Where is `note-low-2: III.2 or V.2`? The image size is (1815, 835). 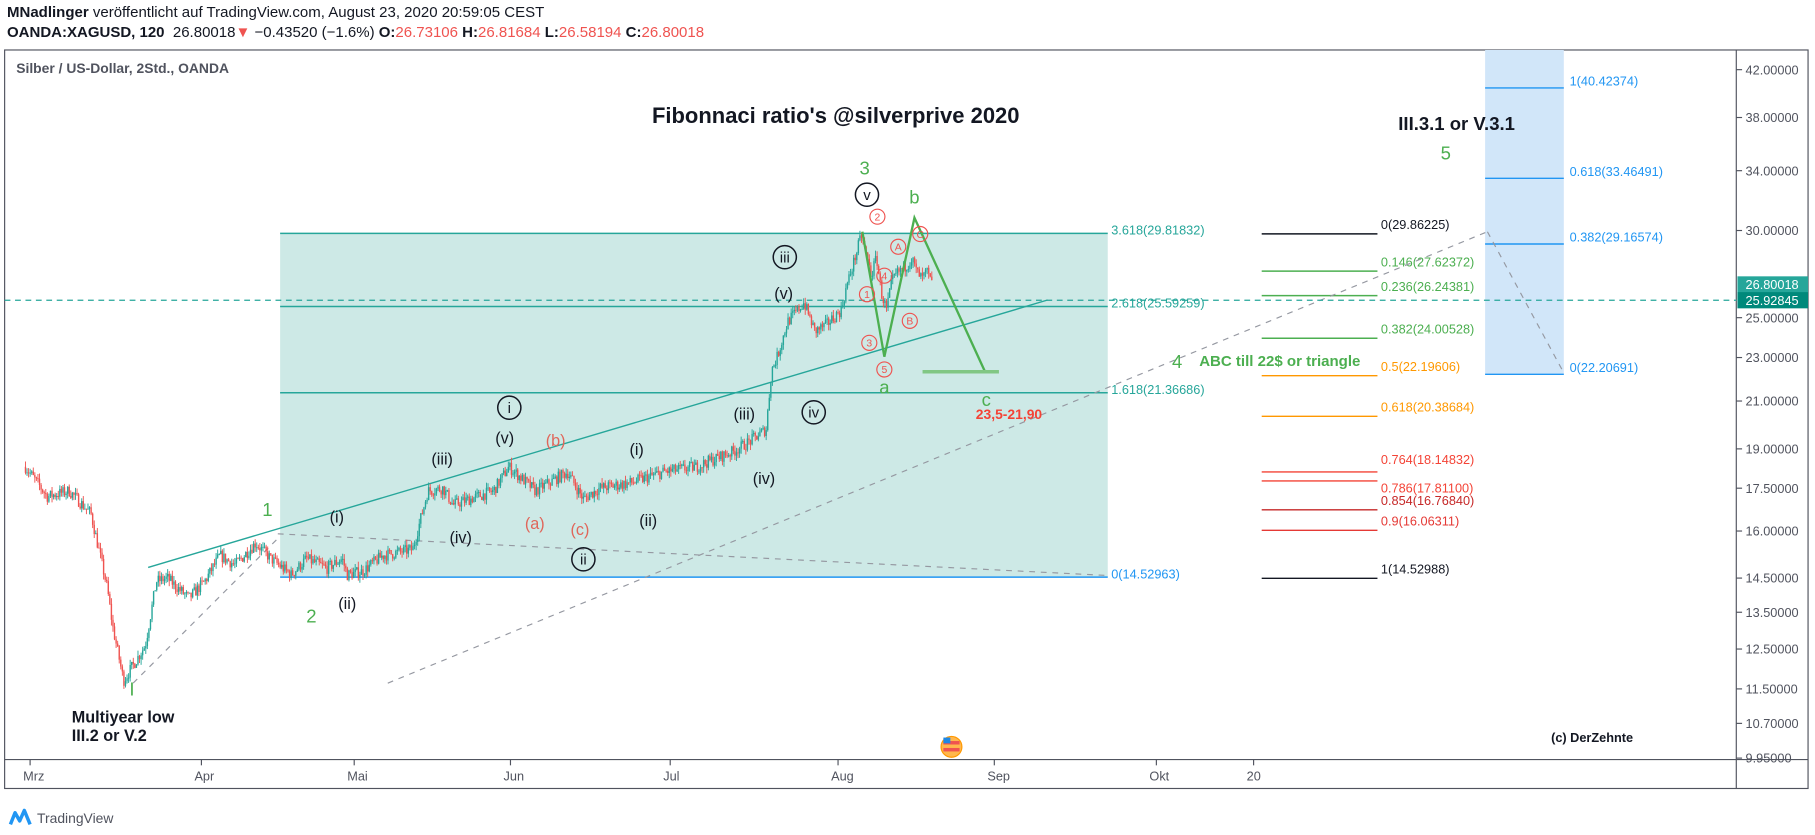
note-low-2: III.2 or V.2 is located at coordinates (109, 736).